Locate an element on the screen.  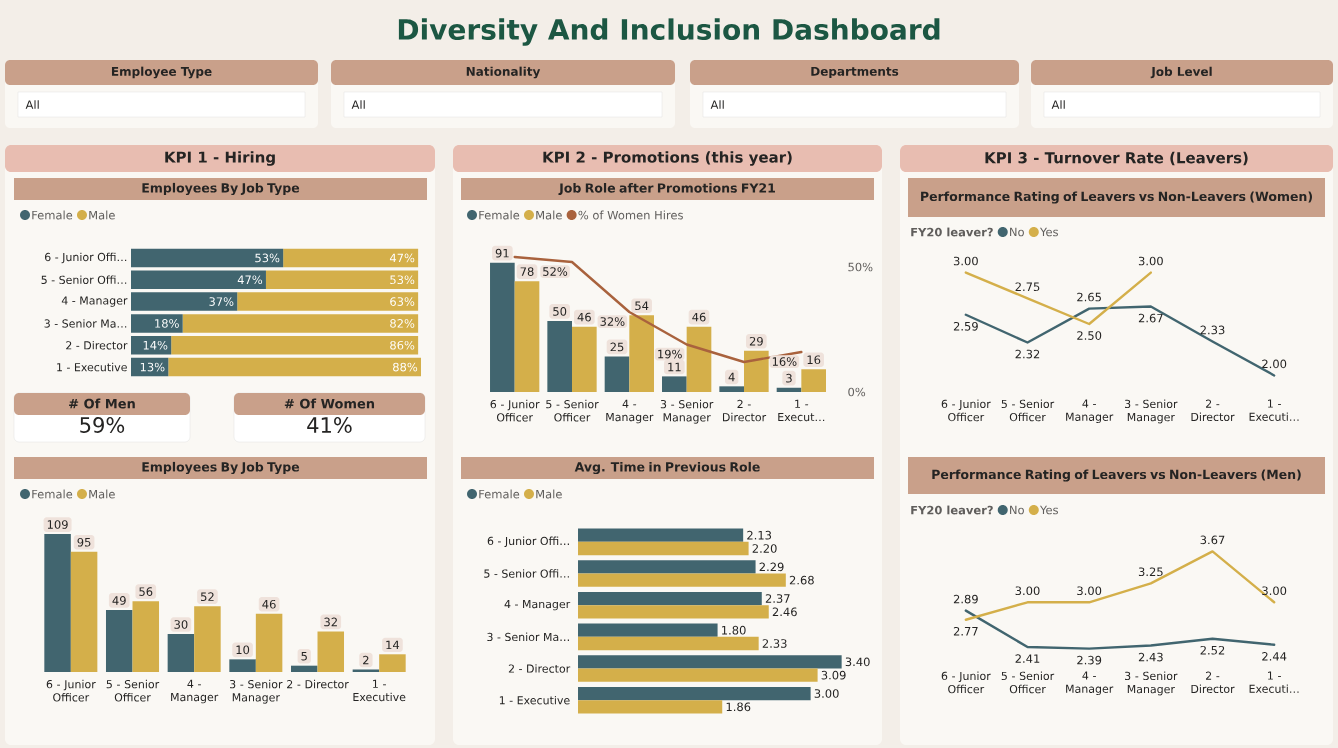
data-label: 2.44 is located at coordinates (1274, 656).